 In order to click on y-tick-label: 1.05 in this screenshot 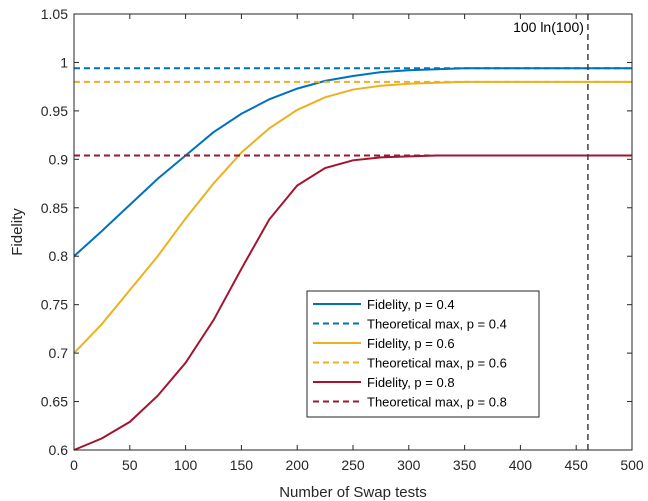, I will do `click(54, 14)`.